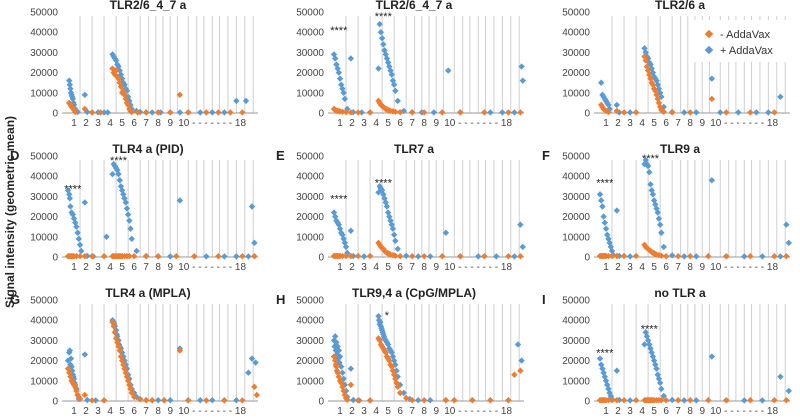 The image size is (800, 419). What do you see at coordinates (576, 13) in the screenshot?
I see `y-tick-label: 50000` at bounding box center [576, 13].